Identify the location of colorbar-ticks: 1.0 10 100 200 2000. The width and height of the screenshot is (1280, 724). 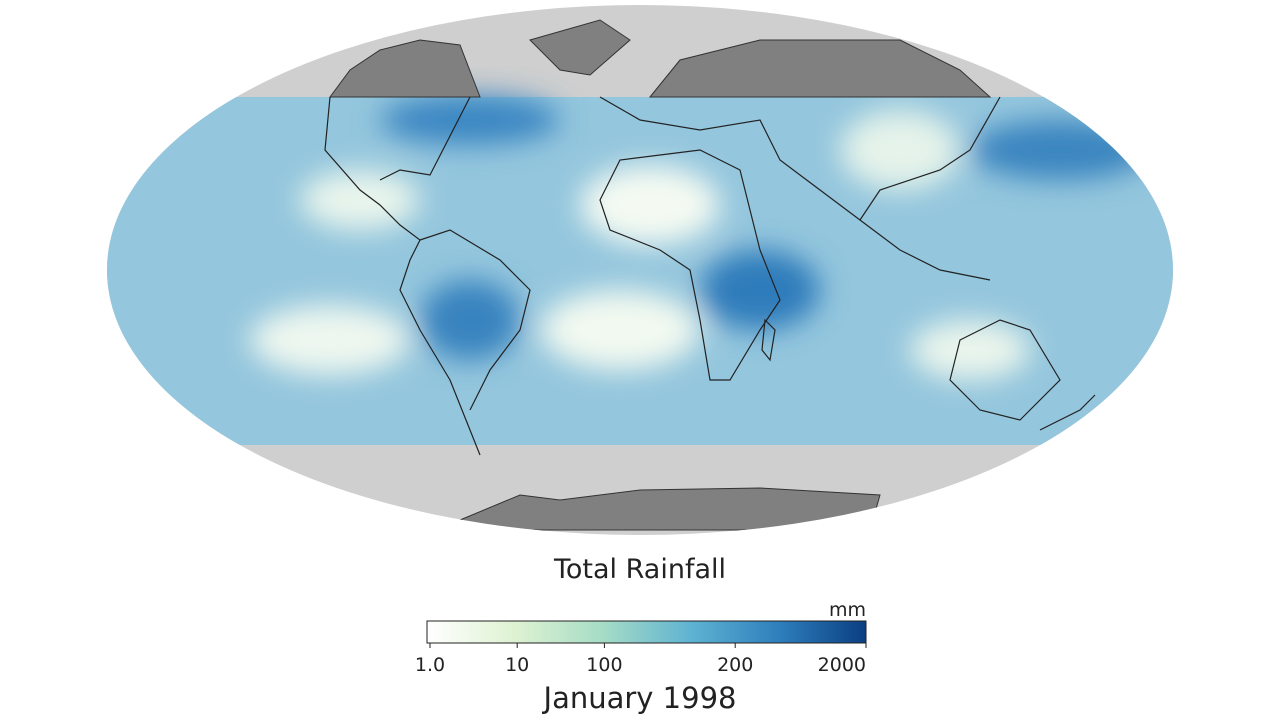
(641, 659).